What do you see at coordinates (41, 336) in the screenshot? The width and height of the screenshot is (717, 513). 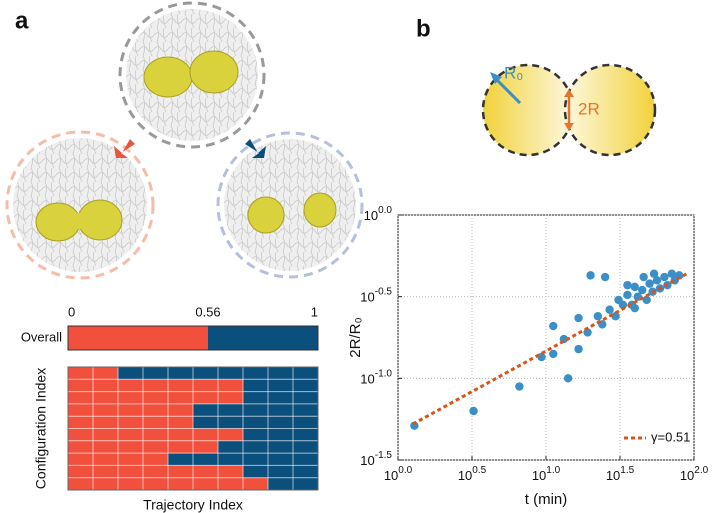 I see `category-label: Overall` at bounding box center [41, 336].